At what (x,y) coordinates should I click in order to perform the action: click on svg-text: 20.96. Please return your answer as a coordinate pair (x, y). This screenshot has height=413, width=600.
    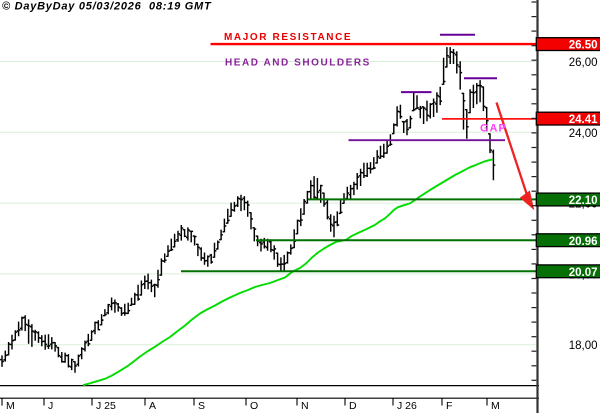
    Looking at the image, I should click on (583, 242).